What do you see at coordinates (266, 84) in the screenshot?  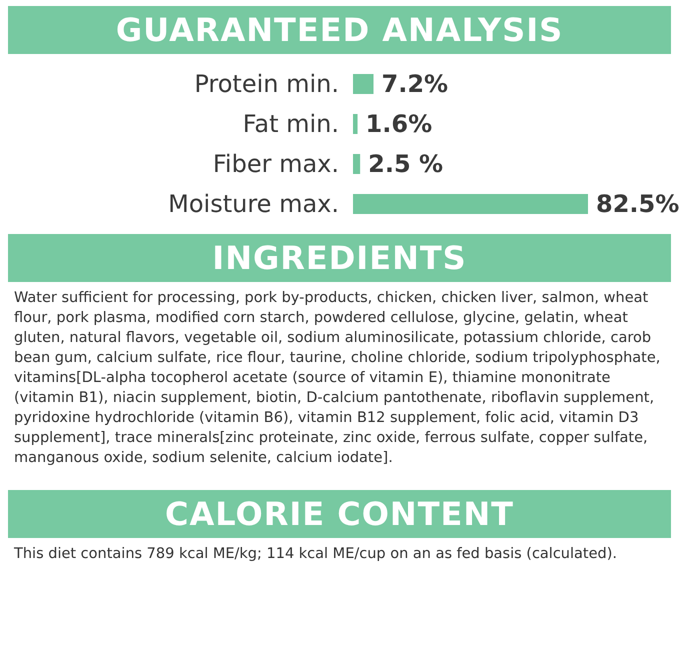 I see `y-tick-label: Protein min.` at bounding box center [266, 84].